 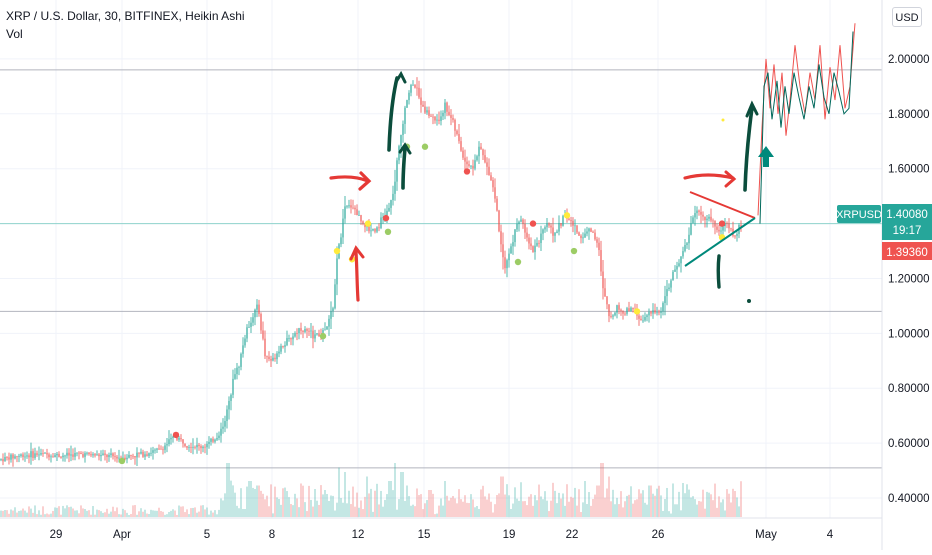 I want to click on last-price-bg, so click(x=907, y=222).